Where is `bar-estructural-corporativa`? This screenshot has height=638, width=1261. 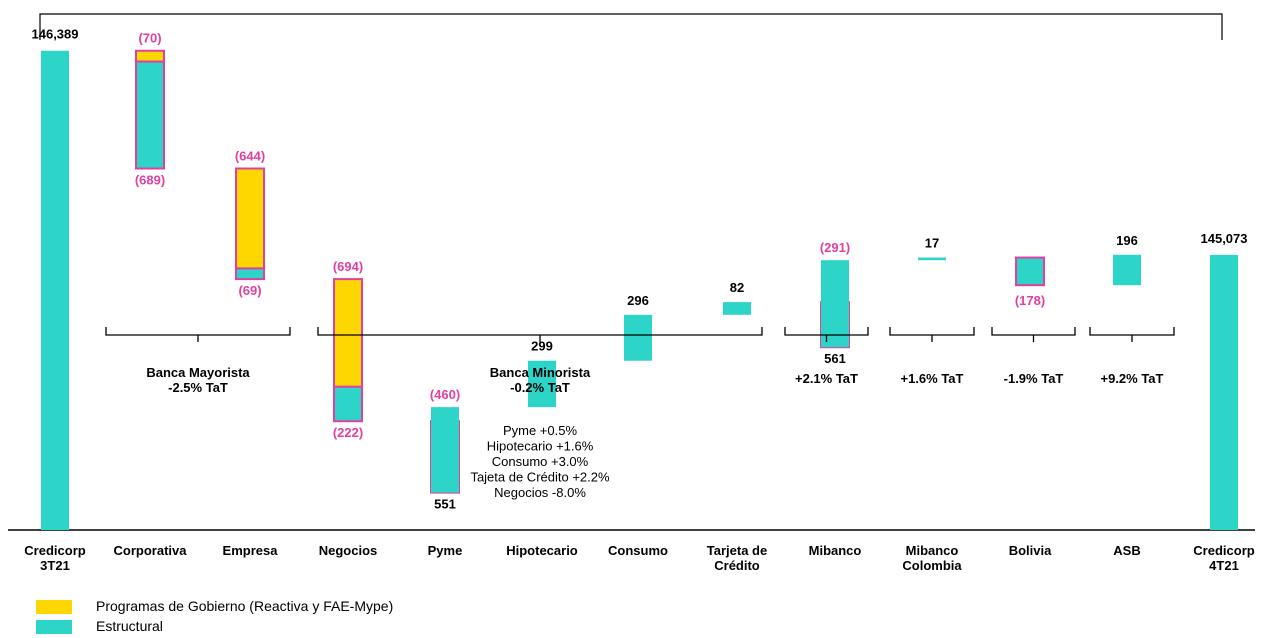 bar-estructural-corporativa is located at coordinates (150, 115).